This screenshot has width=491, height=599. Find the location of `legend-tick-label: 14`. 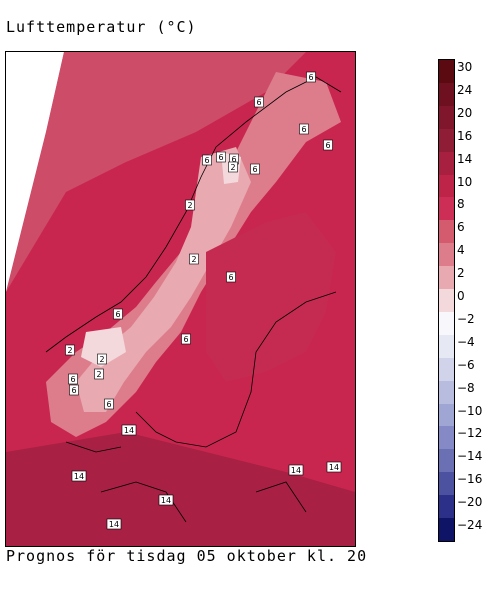

legend-tick-label: 14 is located at coordinates (465, 158).